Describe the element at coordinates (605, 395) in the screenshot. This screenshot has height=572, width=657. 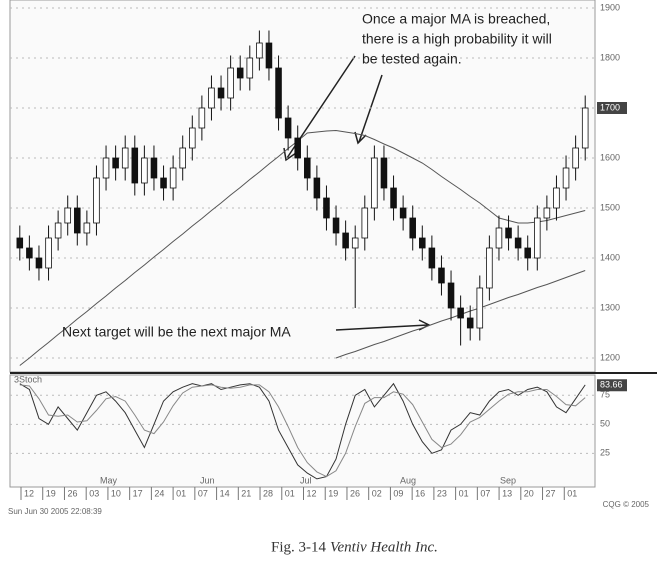
I see `y-tick-label: 75` at that location.